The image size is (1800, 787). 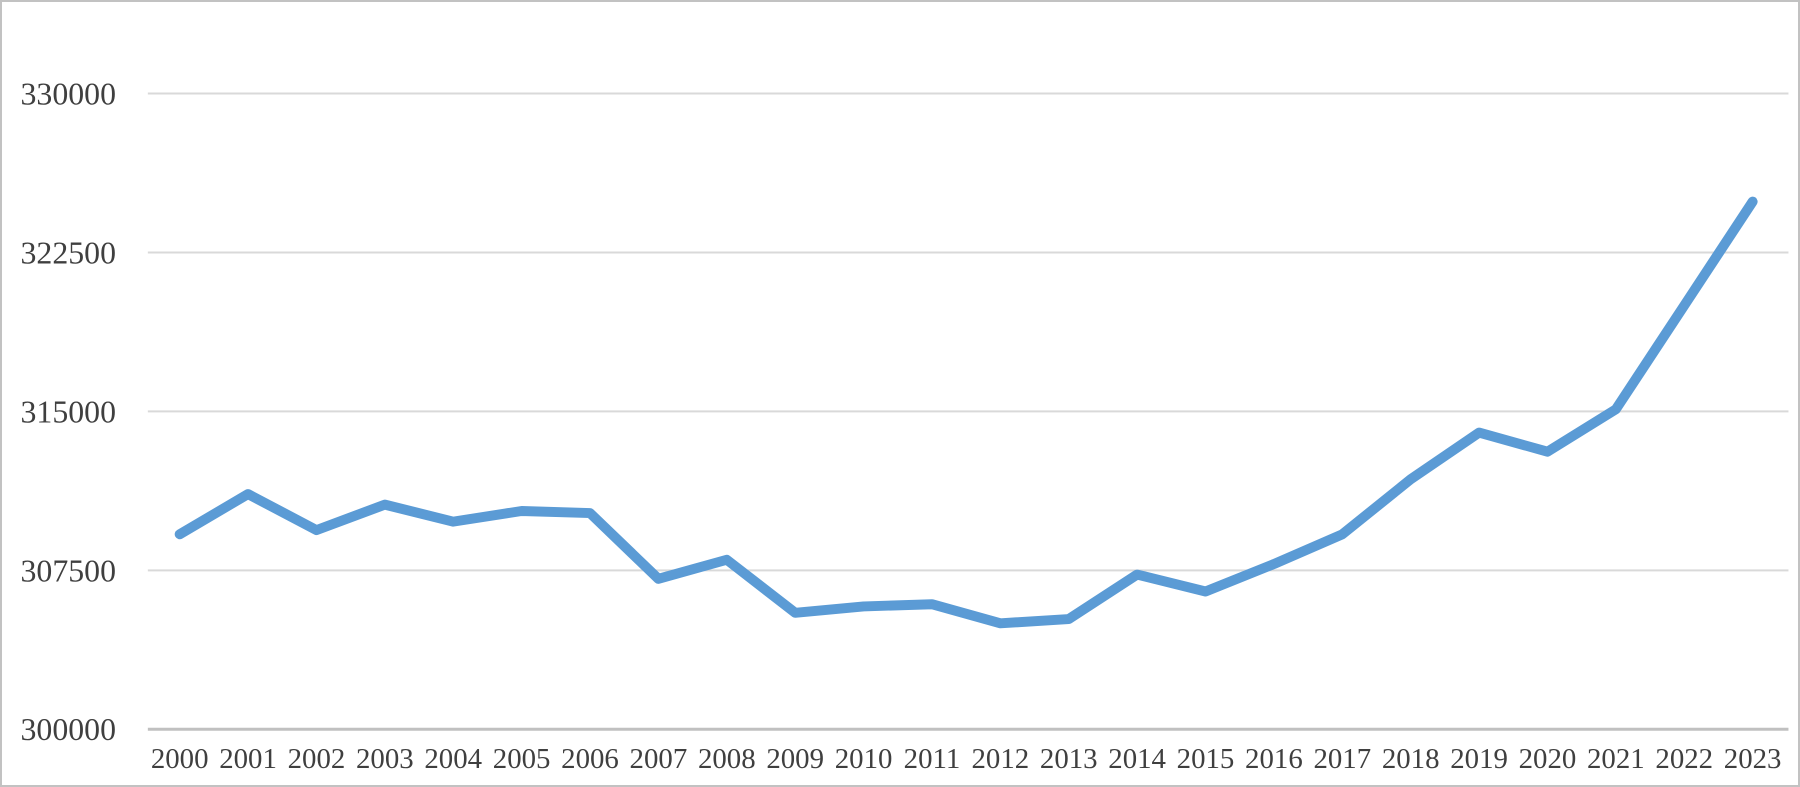 I want to click on x-tick-label: 2017, so click(x=1342, y=759).